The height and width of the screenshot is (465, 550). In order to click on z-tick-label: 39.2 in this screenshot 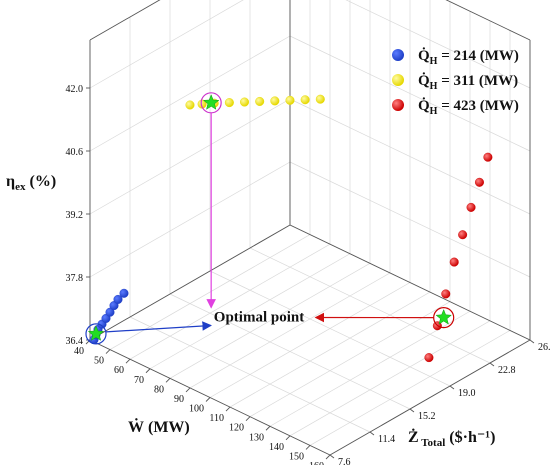, I will do `click(75, 215)`.